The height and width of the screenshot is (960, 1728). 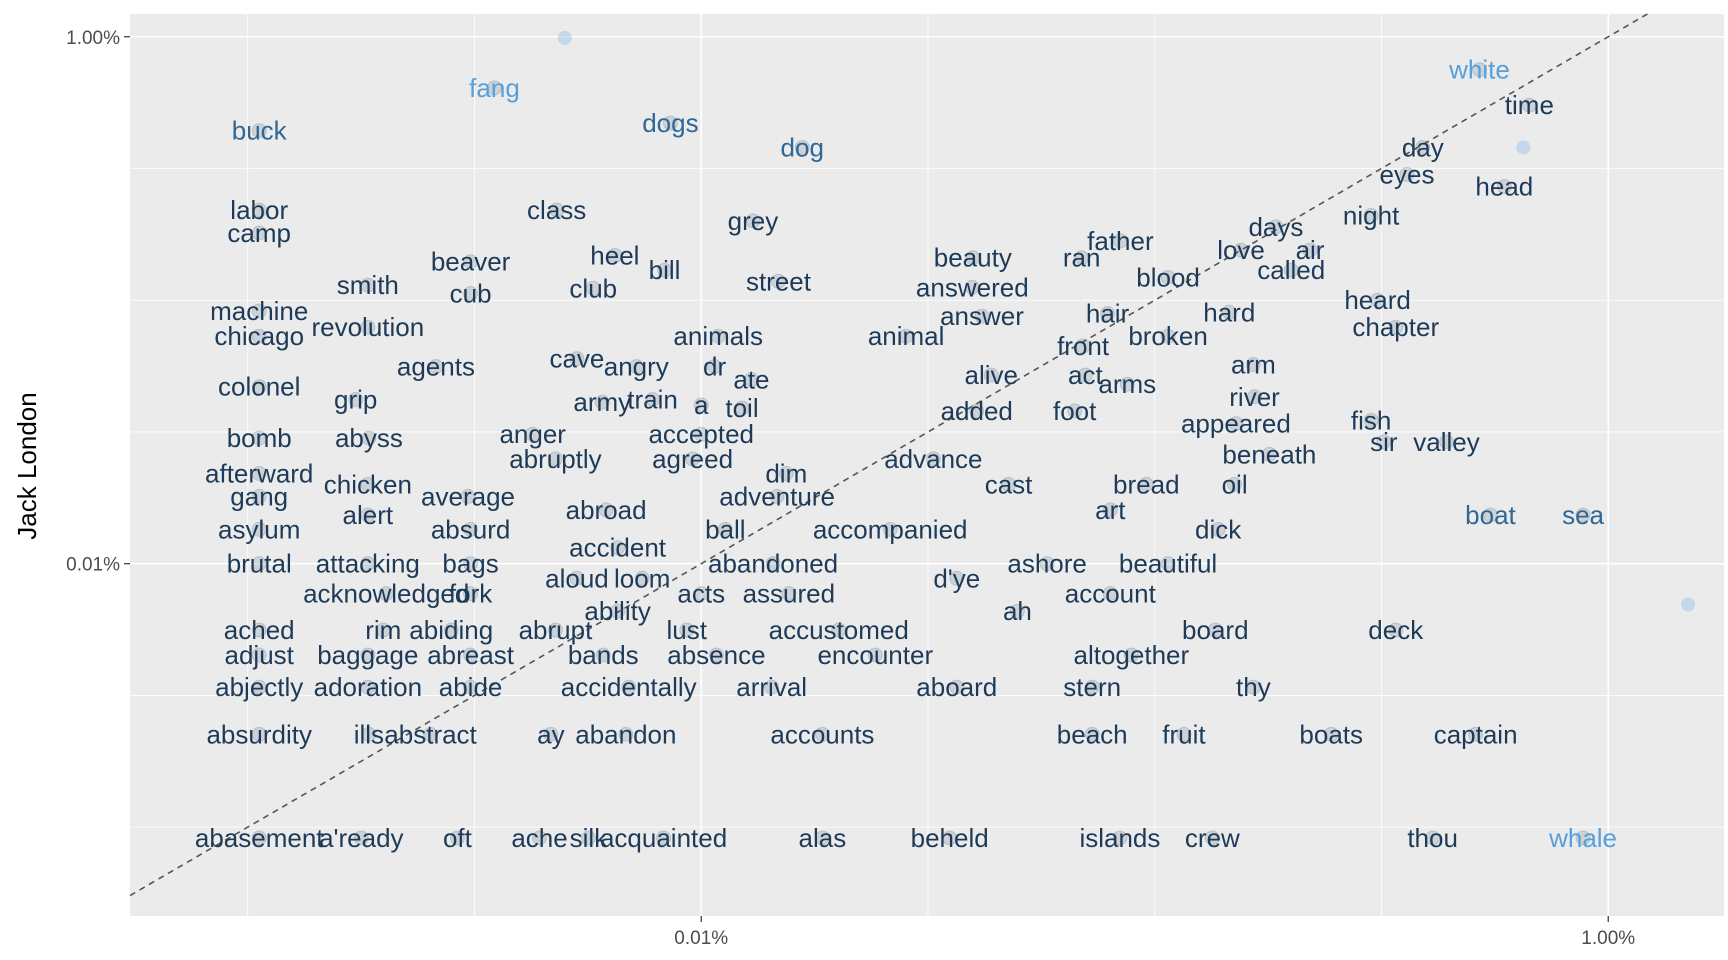 What do you see at coordinates (1108, 314) in the screenshot?
I see `word-label: hair` at bounding box center [1108, 314].